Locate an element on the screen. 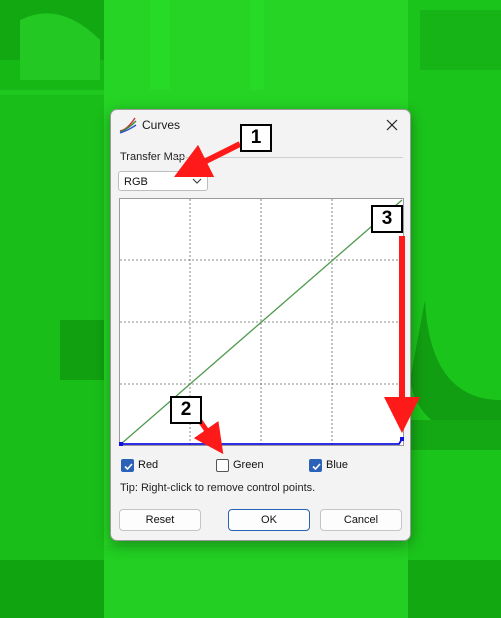 The width and height of the screenshot is (501, 618). callout-3: 3 is located at coordinates (387, 219).